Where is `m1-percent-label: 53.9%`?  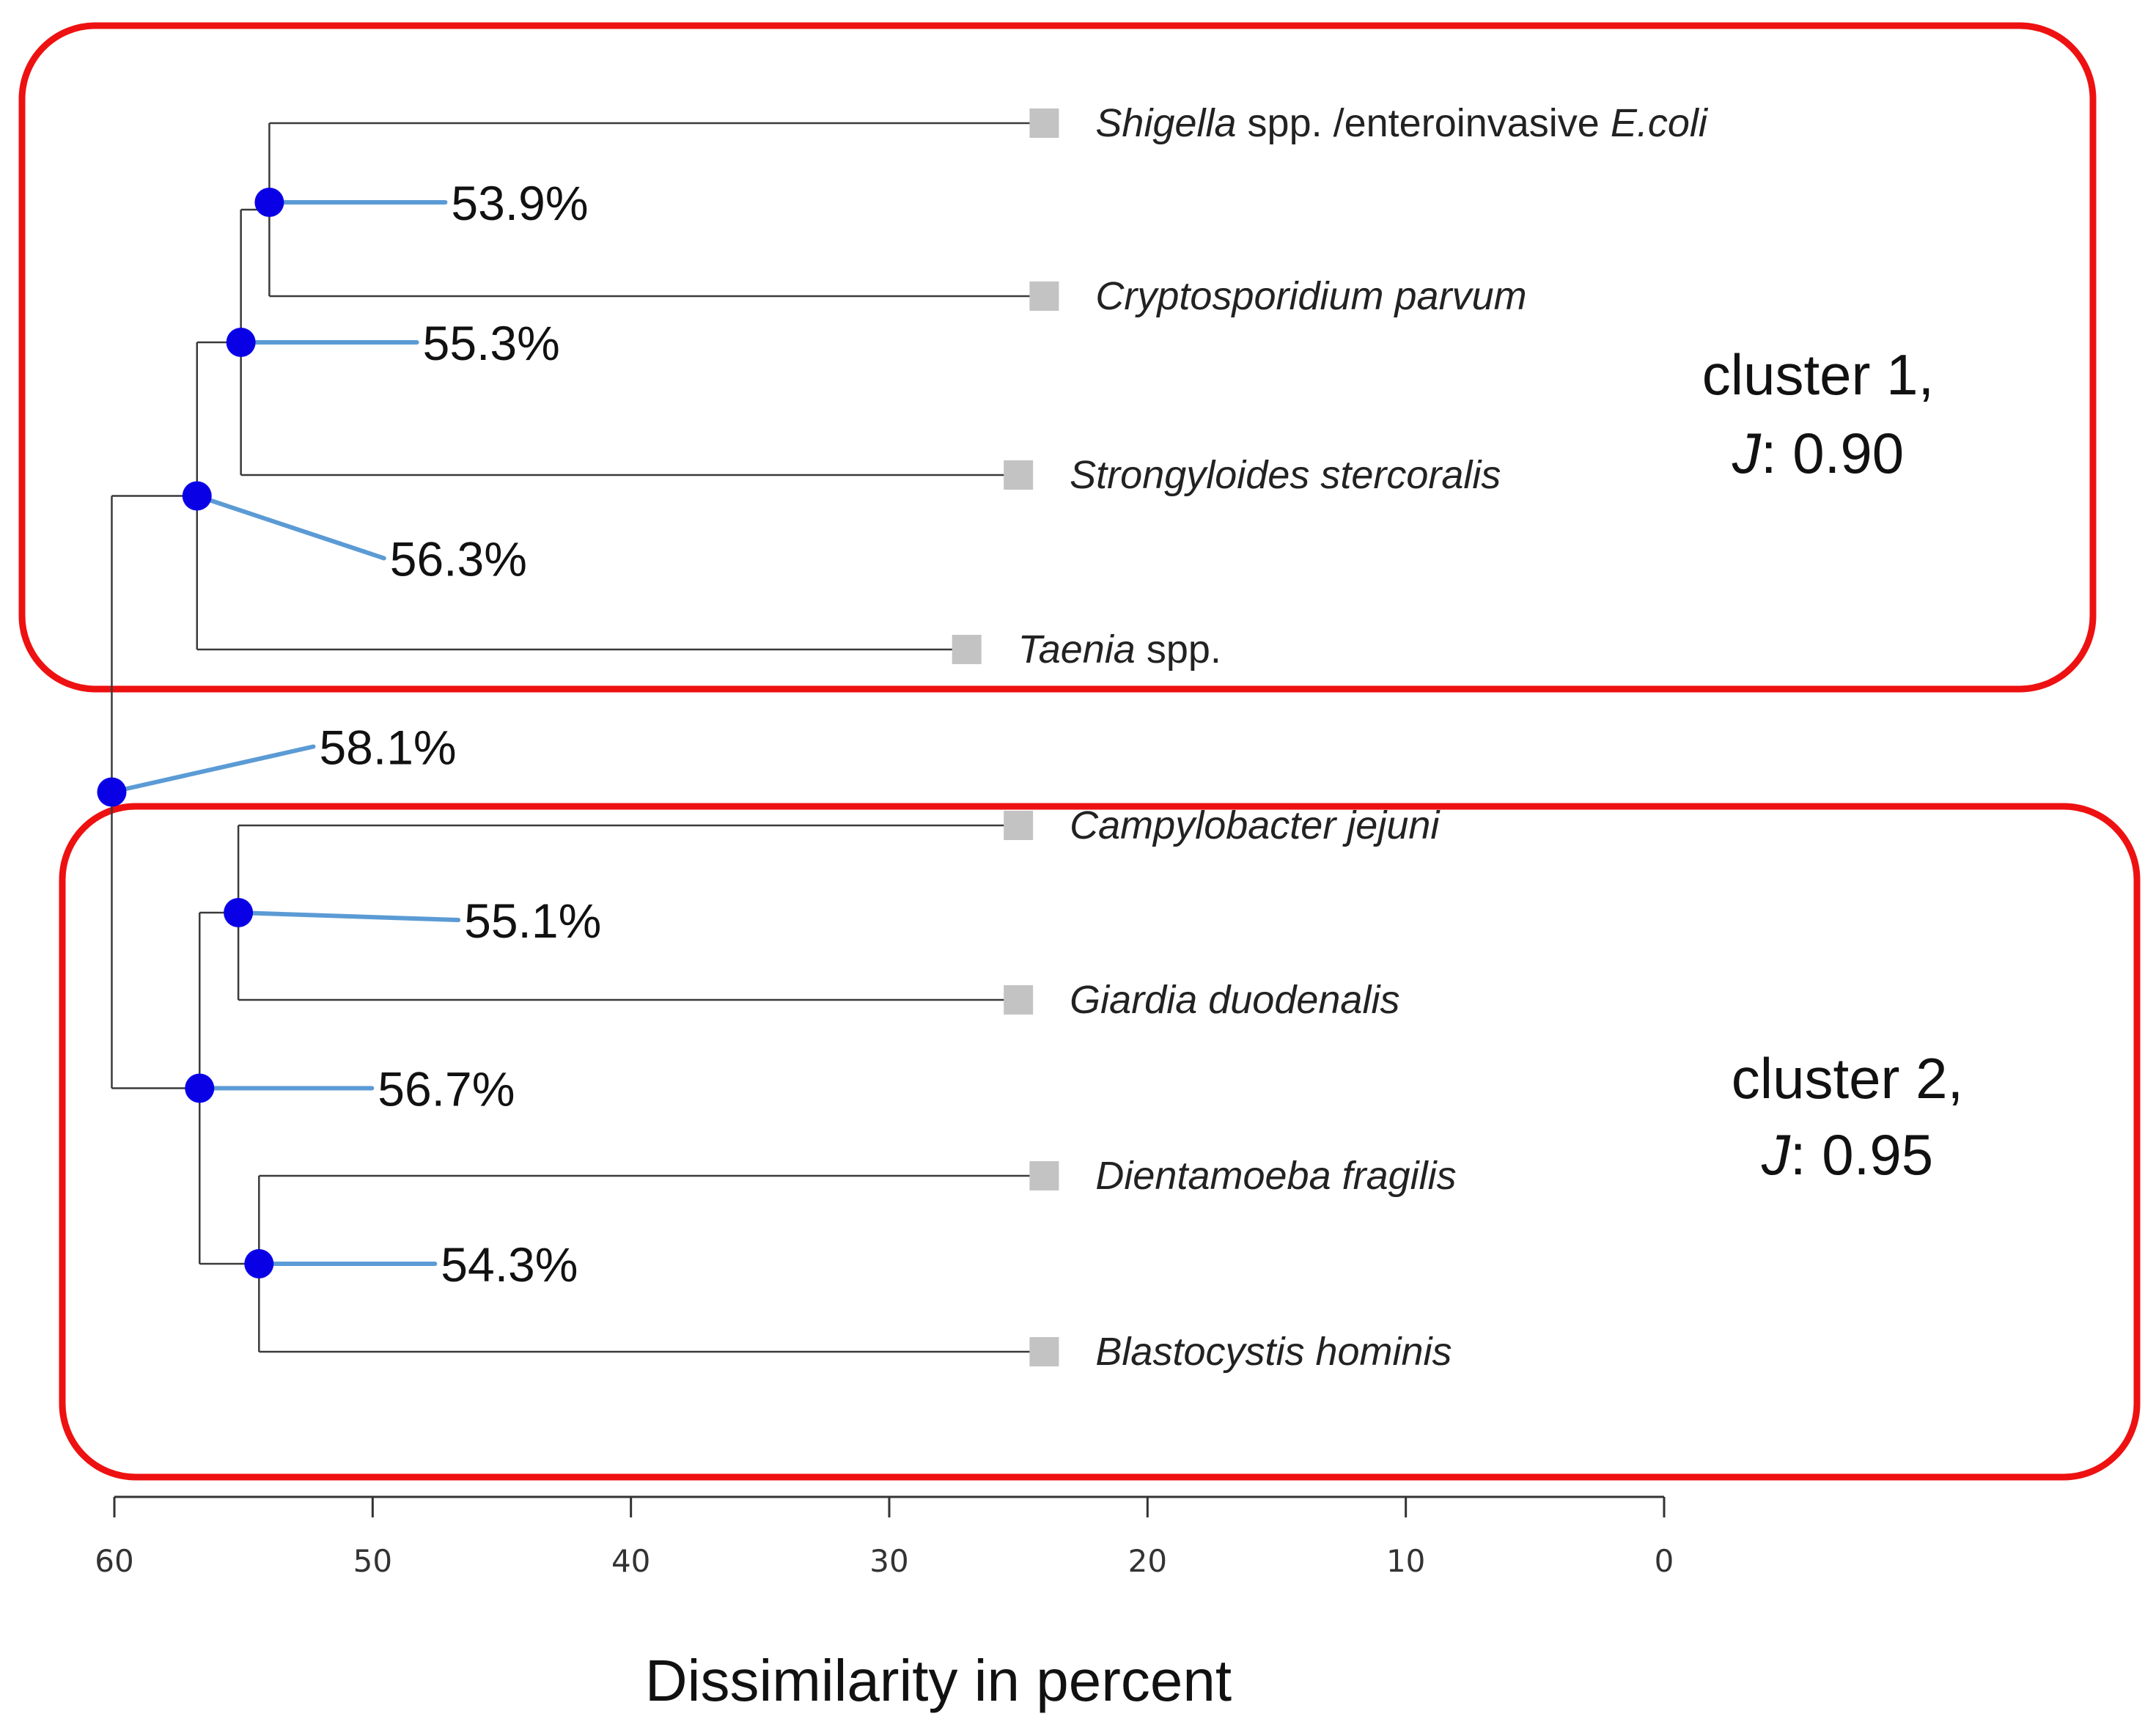
m1-percent-label: 53.9% is located at coordinates (519, 203).